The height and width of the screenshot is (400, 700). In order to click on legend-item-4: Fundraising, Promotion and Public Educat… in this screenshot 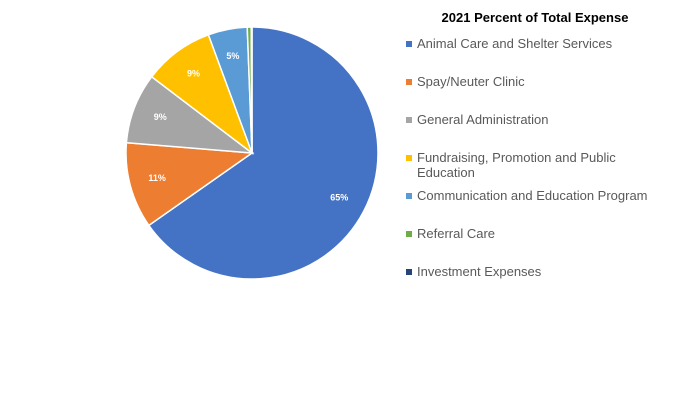, I will do `click(536, 169)`.